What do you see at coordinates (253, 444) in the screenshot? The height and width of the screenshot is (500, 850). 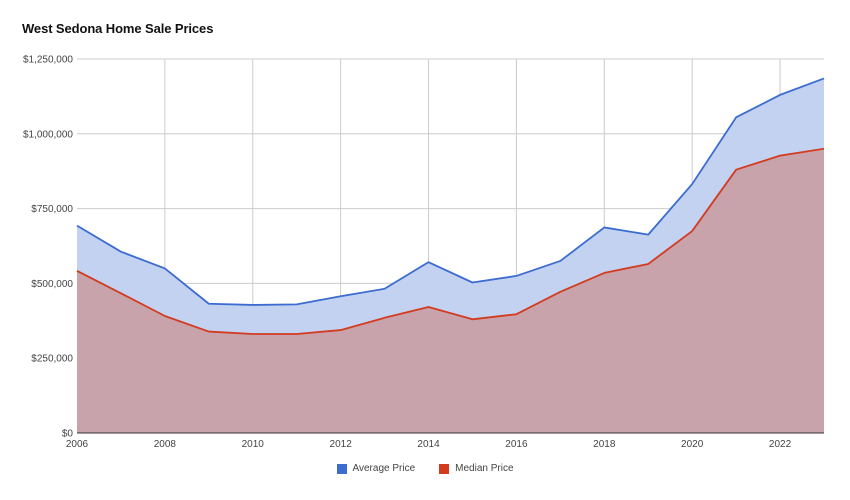 I see `x-tick-label: 2010` at bounding box center [253, 444].